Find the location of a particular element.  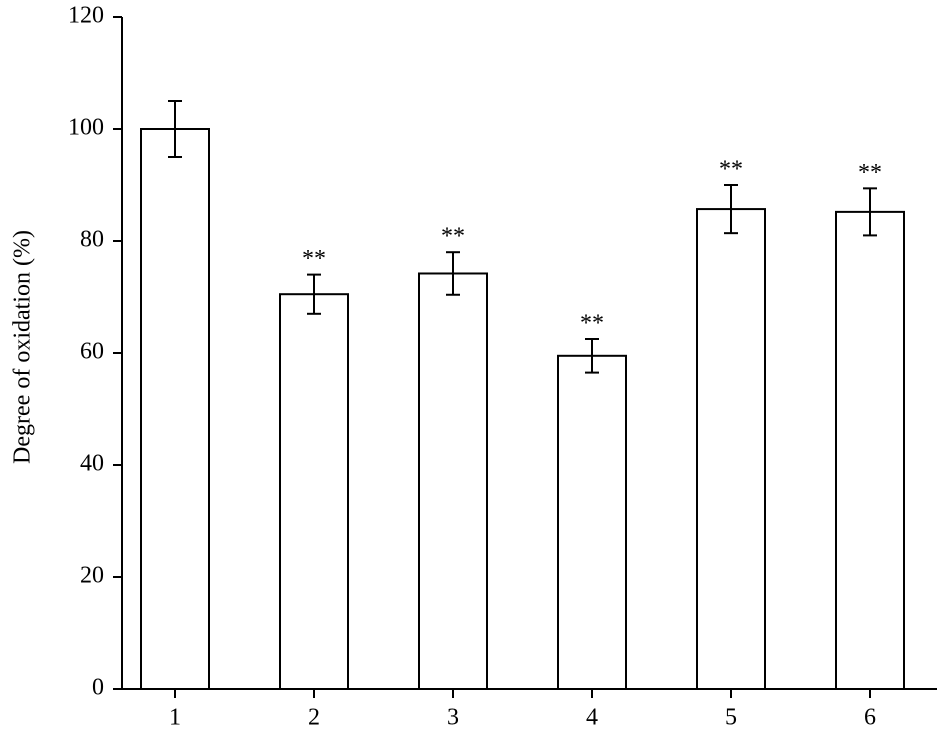

x-tick-label: 6 is located at coordinates (870, 718).